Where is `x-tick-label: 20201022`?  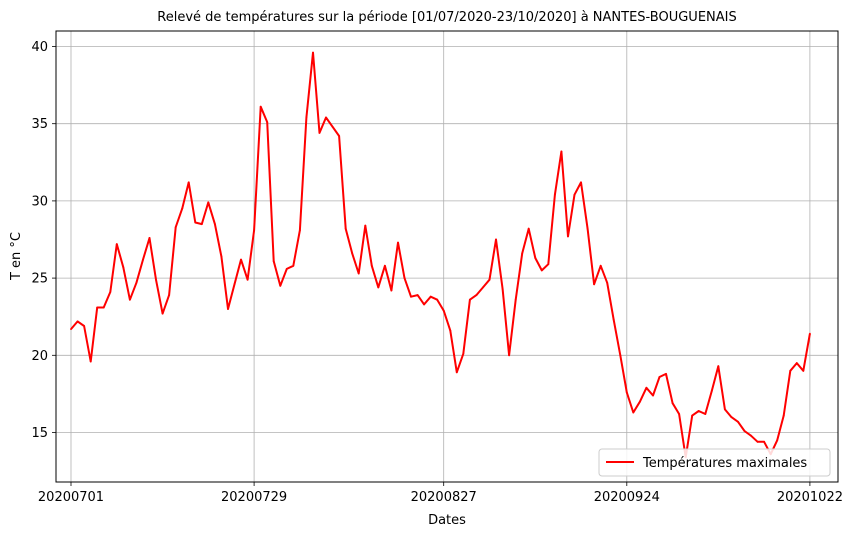
x-tick-label: 20201022 is located at coordinates (809, 497).